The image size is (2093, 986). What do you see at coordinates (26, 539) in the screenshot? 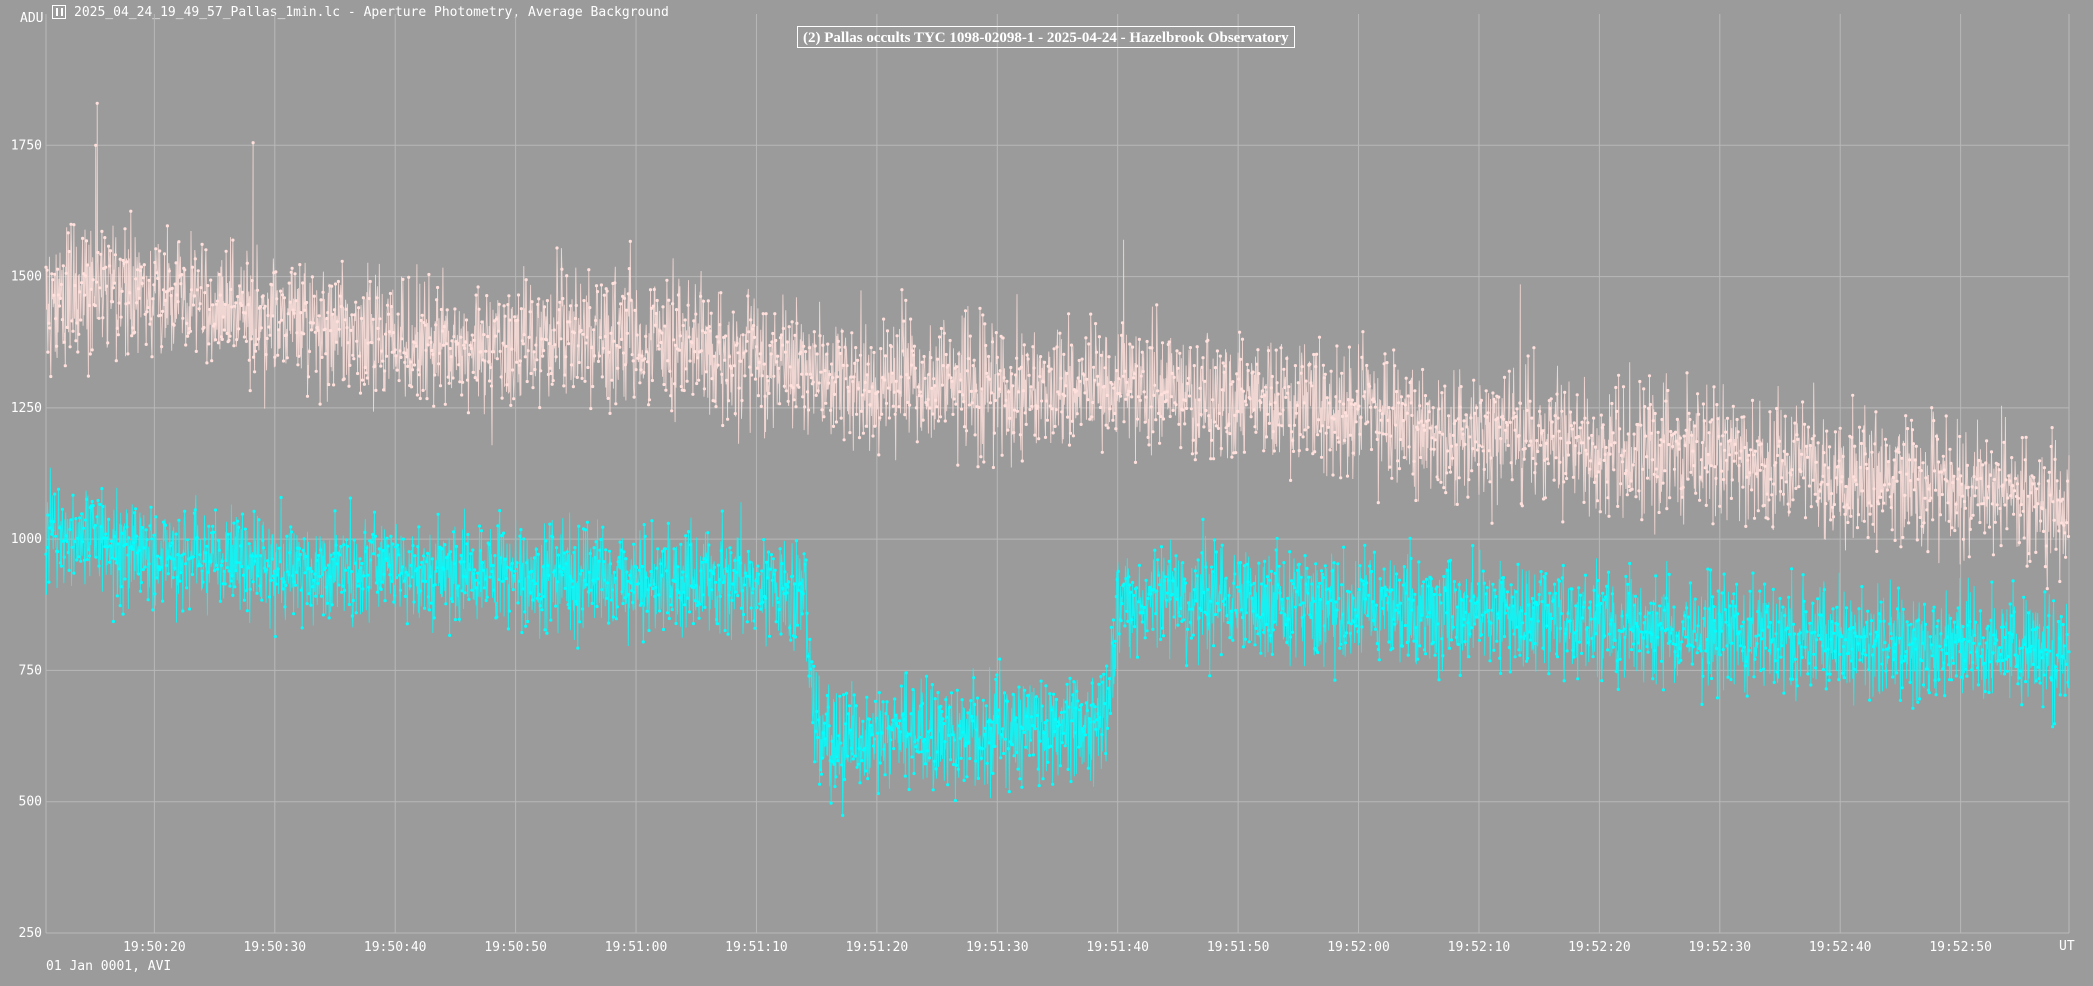
I see `y-tick-label: 1000` at bounding box center [26, 539].